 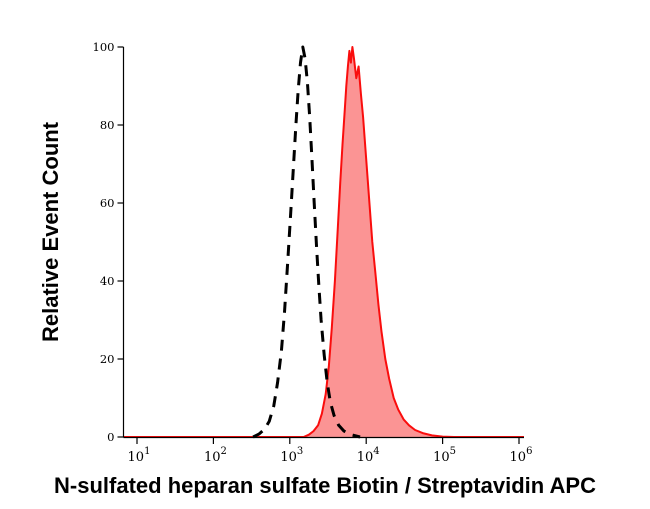 I want to click on x-tick-label: 10⁴, so click(x=368, y=455).